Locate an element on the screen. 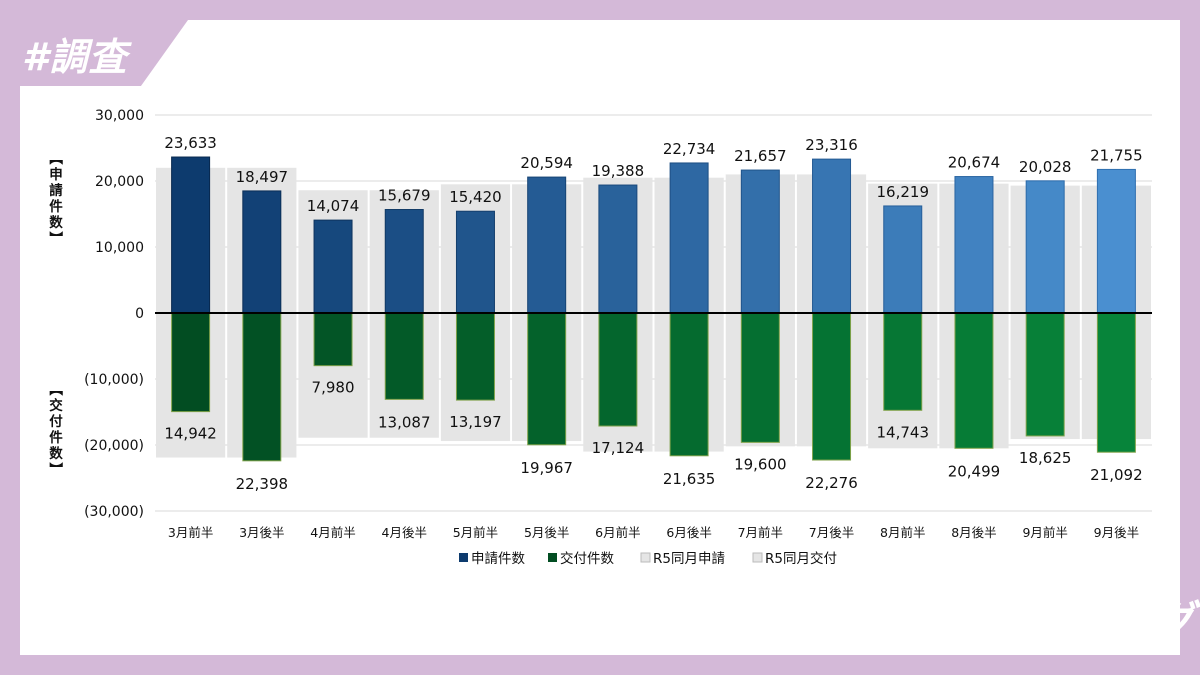  application-value-label-12: 20,028 is located at coordinates (1045, 167).